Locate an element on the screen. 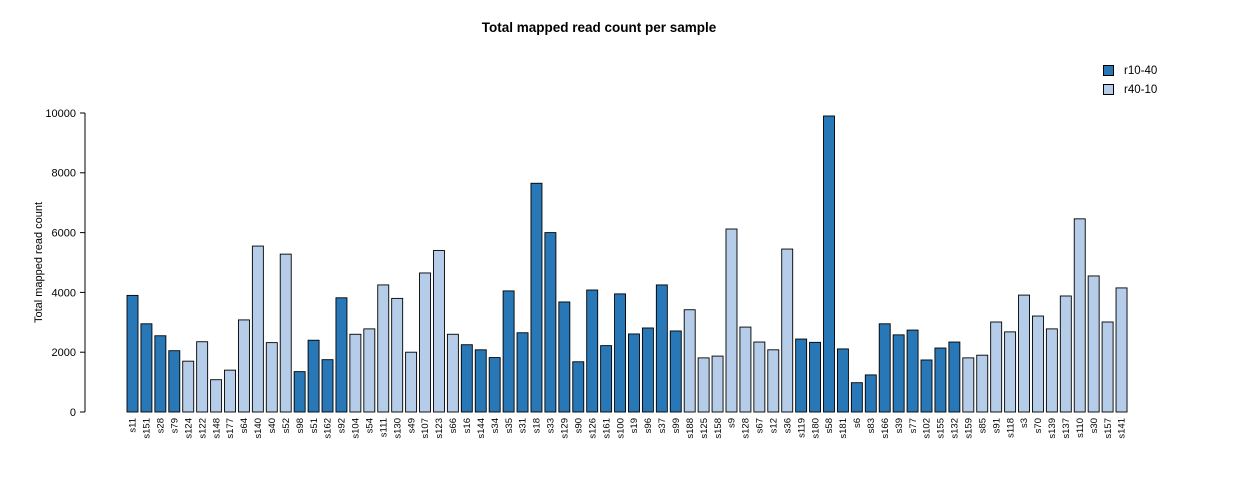 The image size is (1238, 500). bar-s107 is located at coordinates (425, 342).